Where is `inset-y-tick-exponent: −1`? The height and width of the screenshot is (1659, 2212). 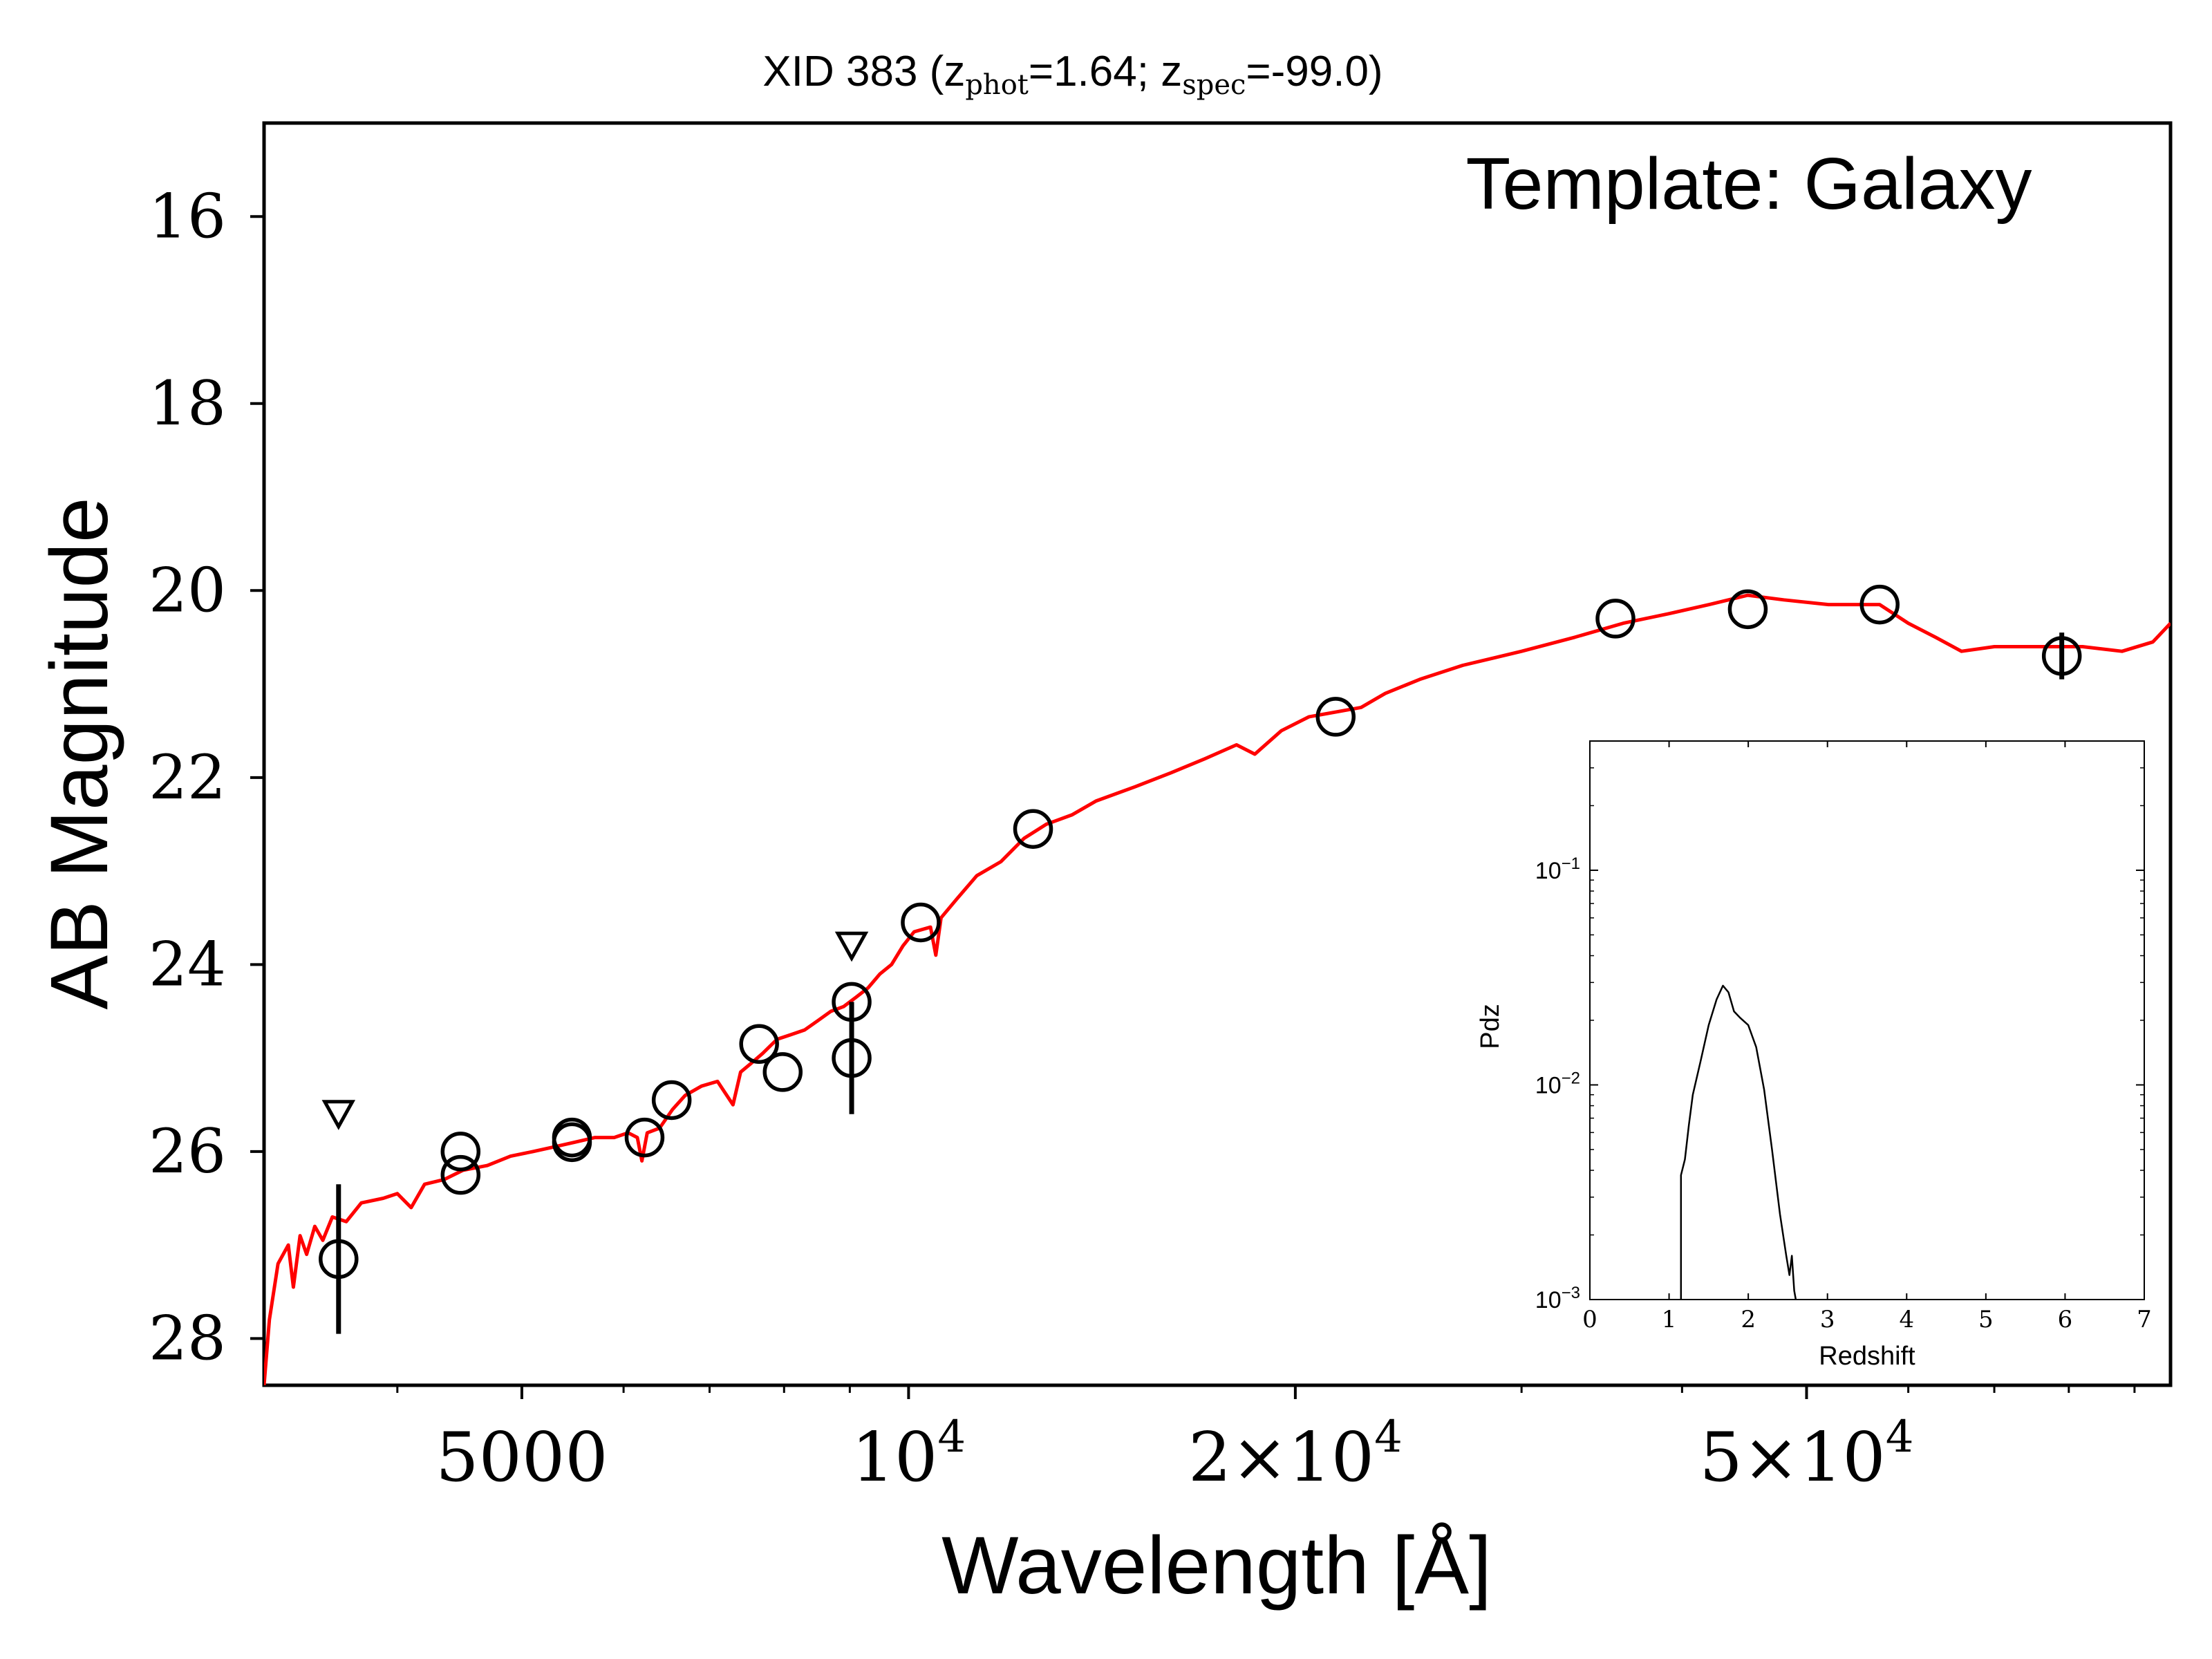 inset-y-tick-exponent: −1 is located at coordinates (1571, 863).